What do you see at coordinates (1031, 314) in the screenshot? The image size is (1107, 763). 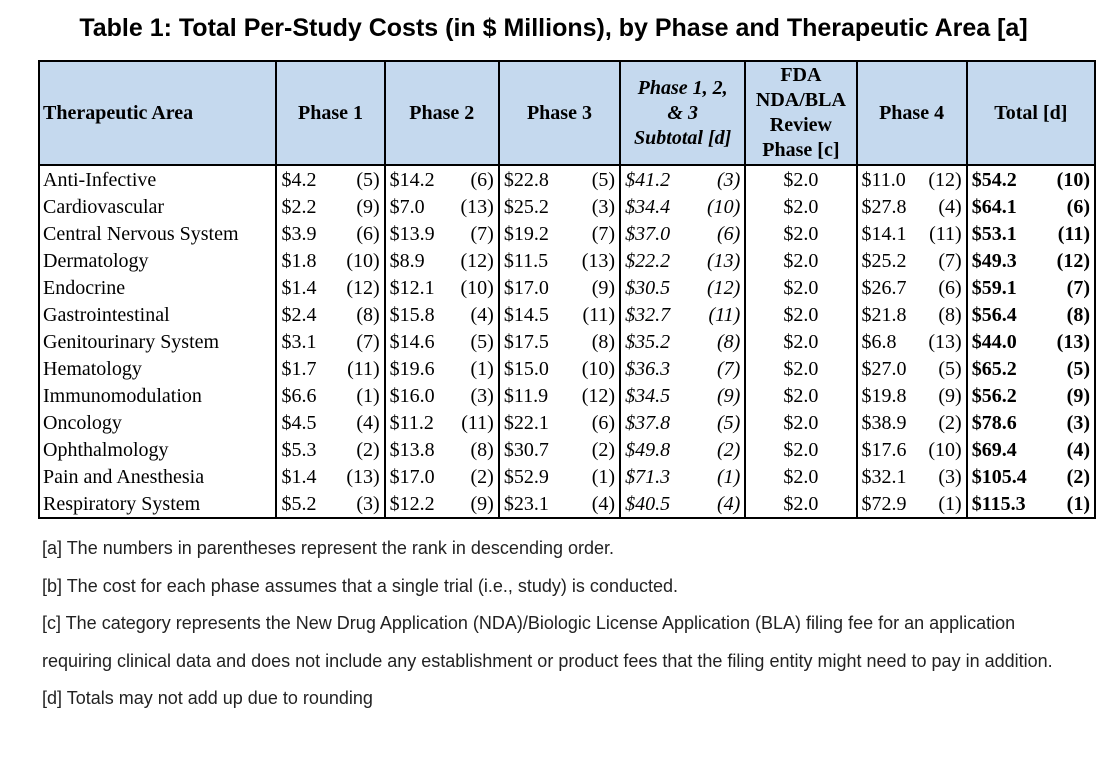 I see `total-cell: $56.4 (8)` at bounding box center [1031, 314].